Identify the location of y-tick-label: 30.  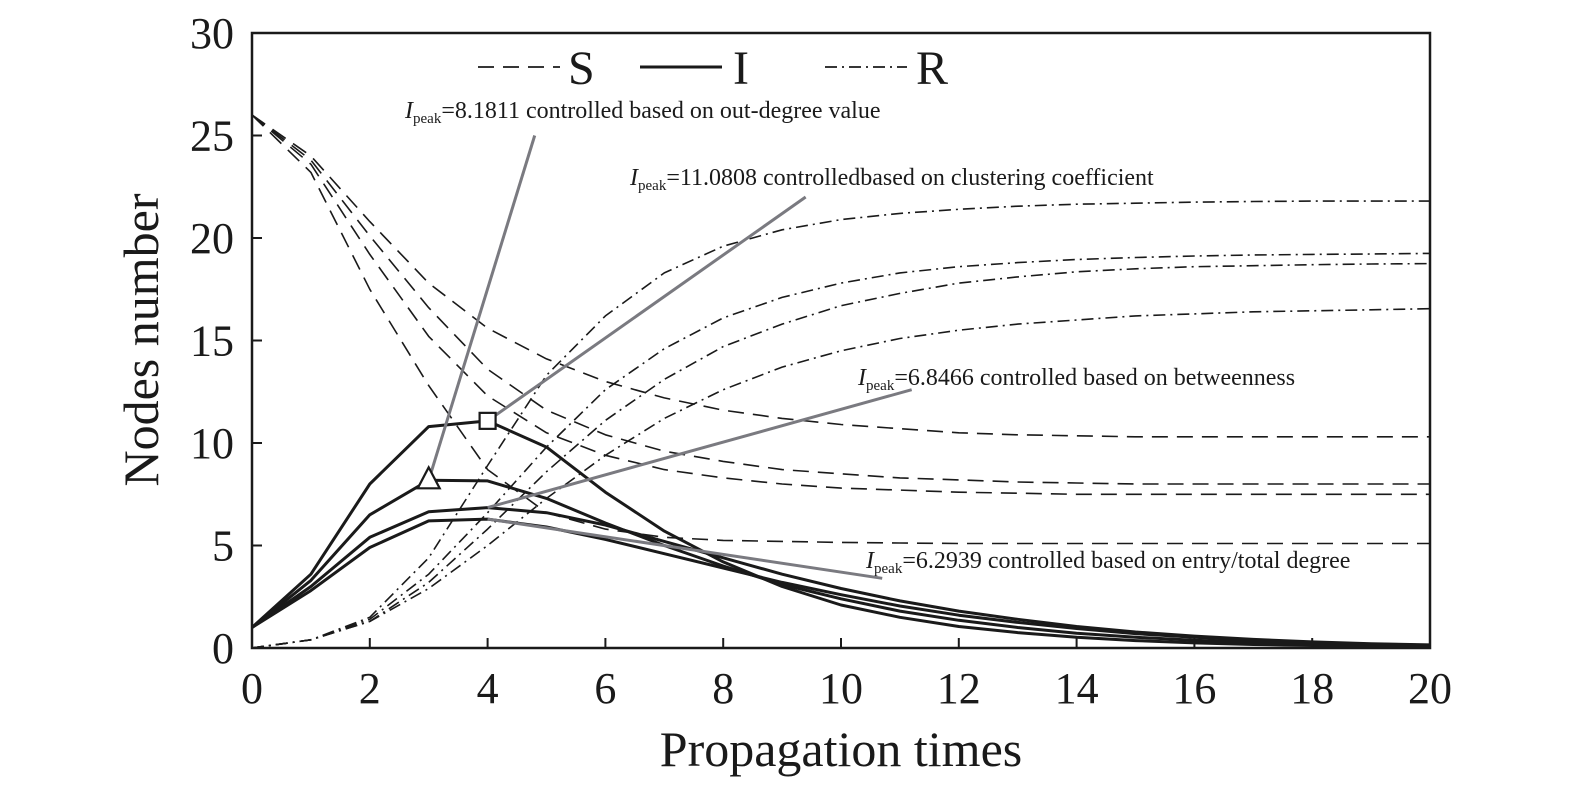
(212, 33).